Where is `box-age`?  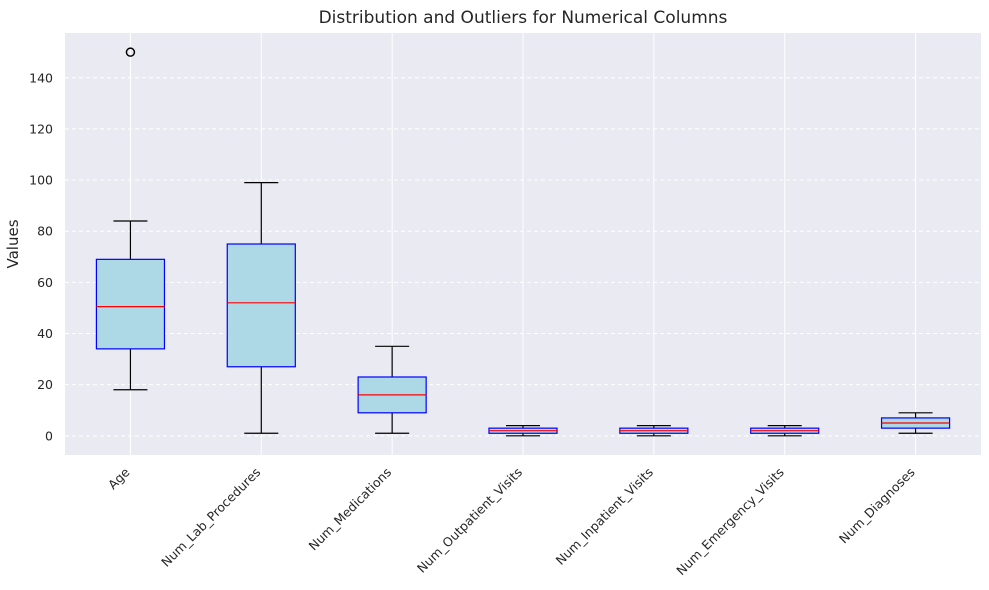 box-age is located at coordinates (130, 219).